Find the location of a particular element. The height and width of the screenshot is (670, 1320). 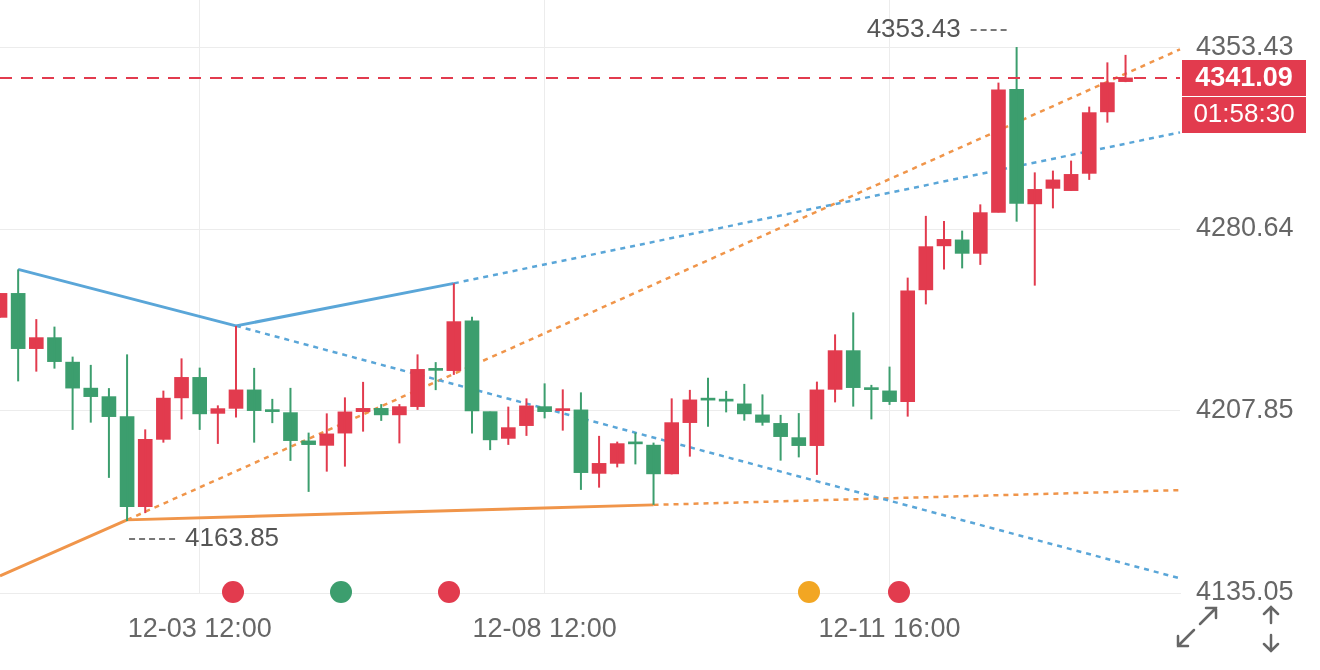

x-tick-label: 12-08 12:00 is located at coordinates (544, 627).